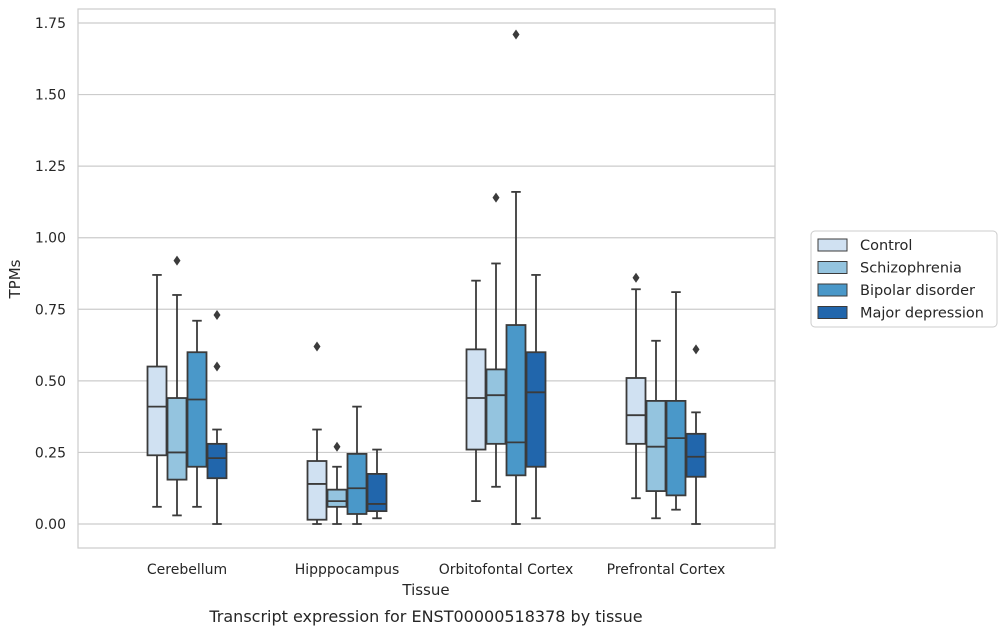 The image size is (1007, 634). Describe the element at coordinates (50, 525) in the screenshot. I see `y-tick-label: 0.00` at that location.